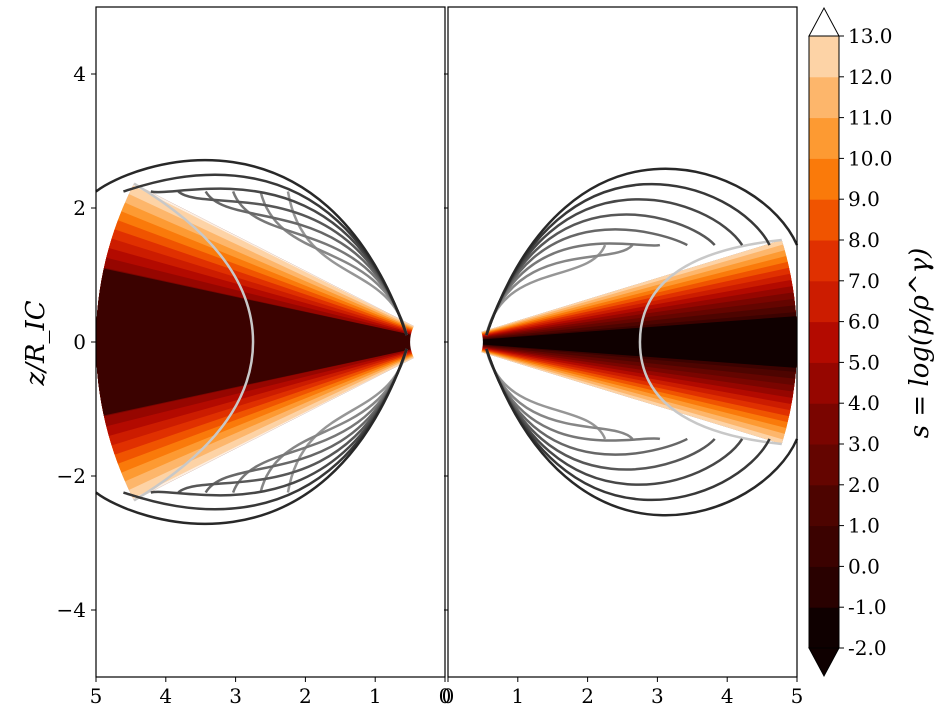  What do you see at coordinates (864, 444) in the screenshot?
I see `colorbar-tick-label: 3.0` at bounding box center [864, 444].